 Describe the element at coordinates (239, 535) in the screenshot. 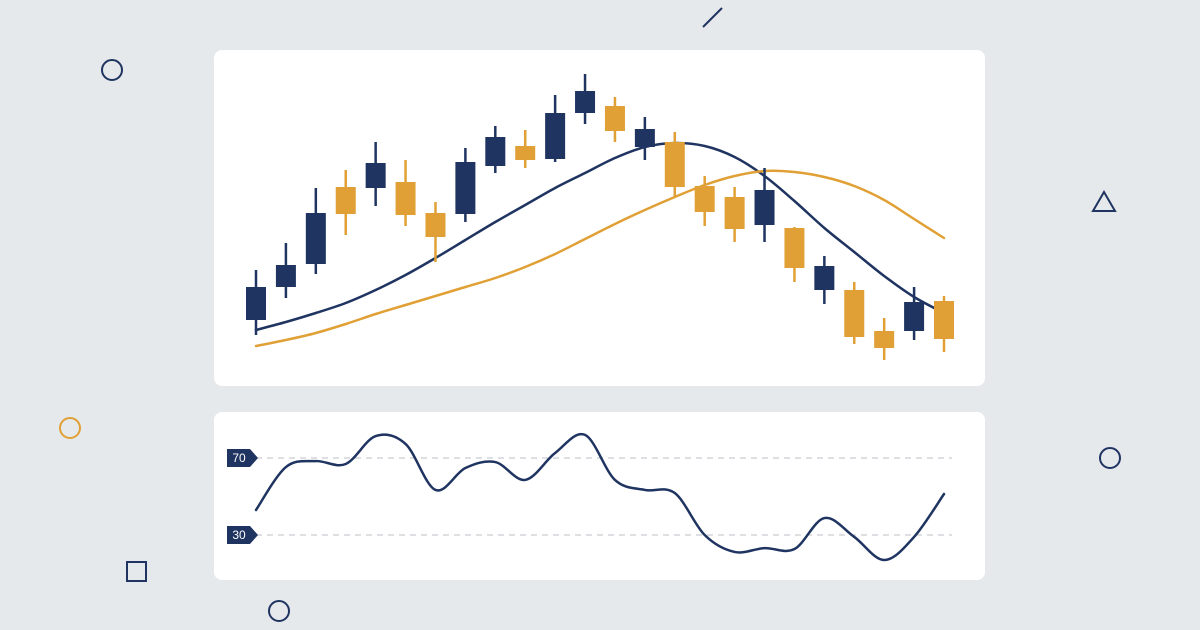

I see `y-tick-label: 30` at that location.